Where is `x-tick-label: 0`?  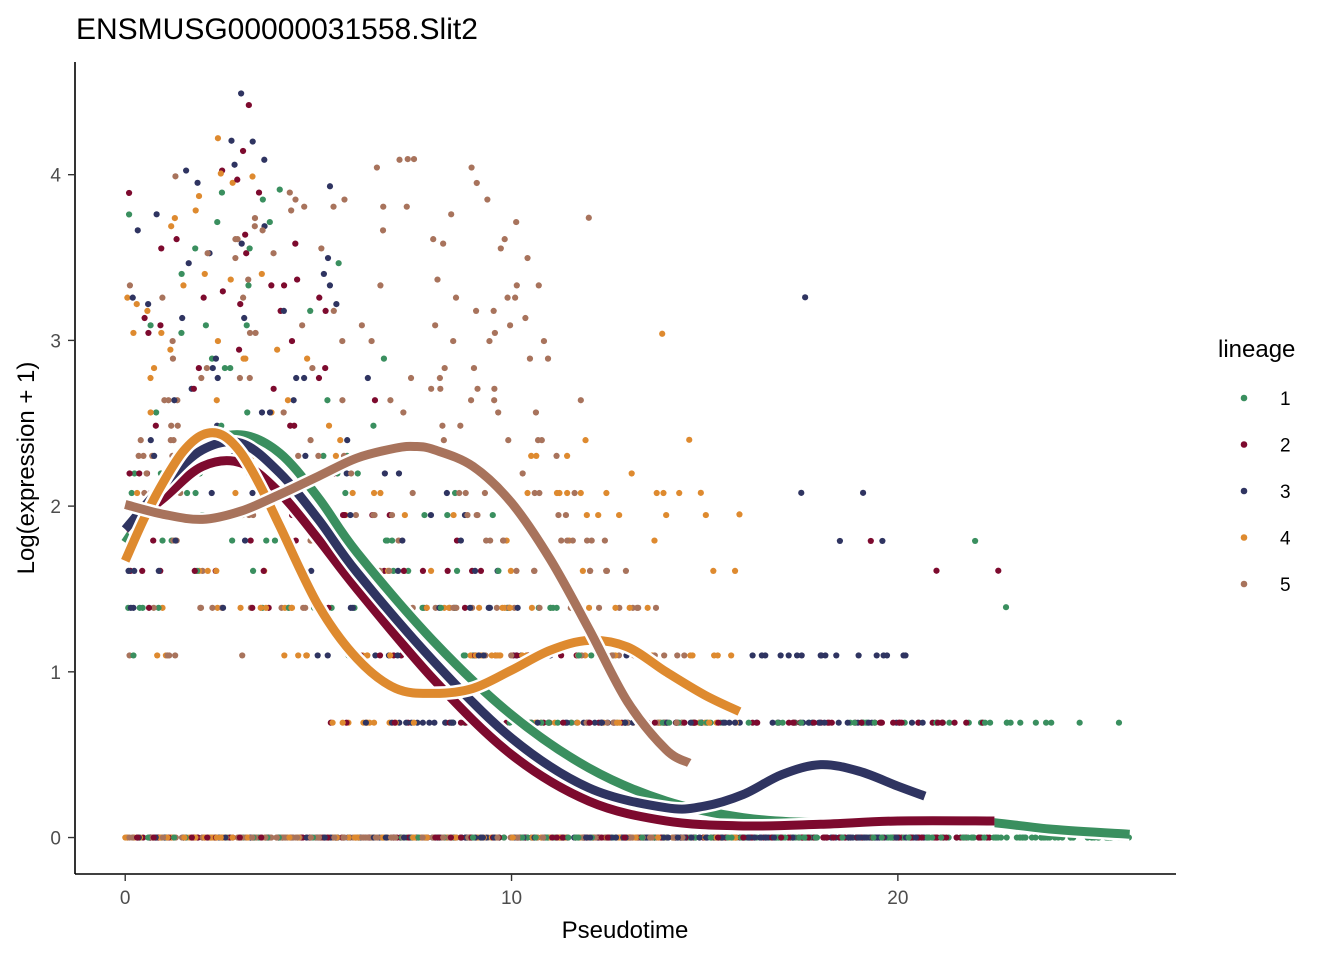
x-tick-label: 0 is located at coordinates (125, 898).